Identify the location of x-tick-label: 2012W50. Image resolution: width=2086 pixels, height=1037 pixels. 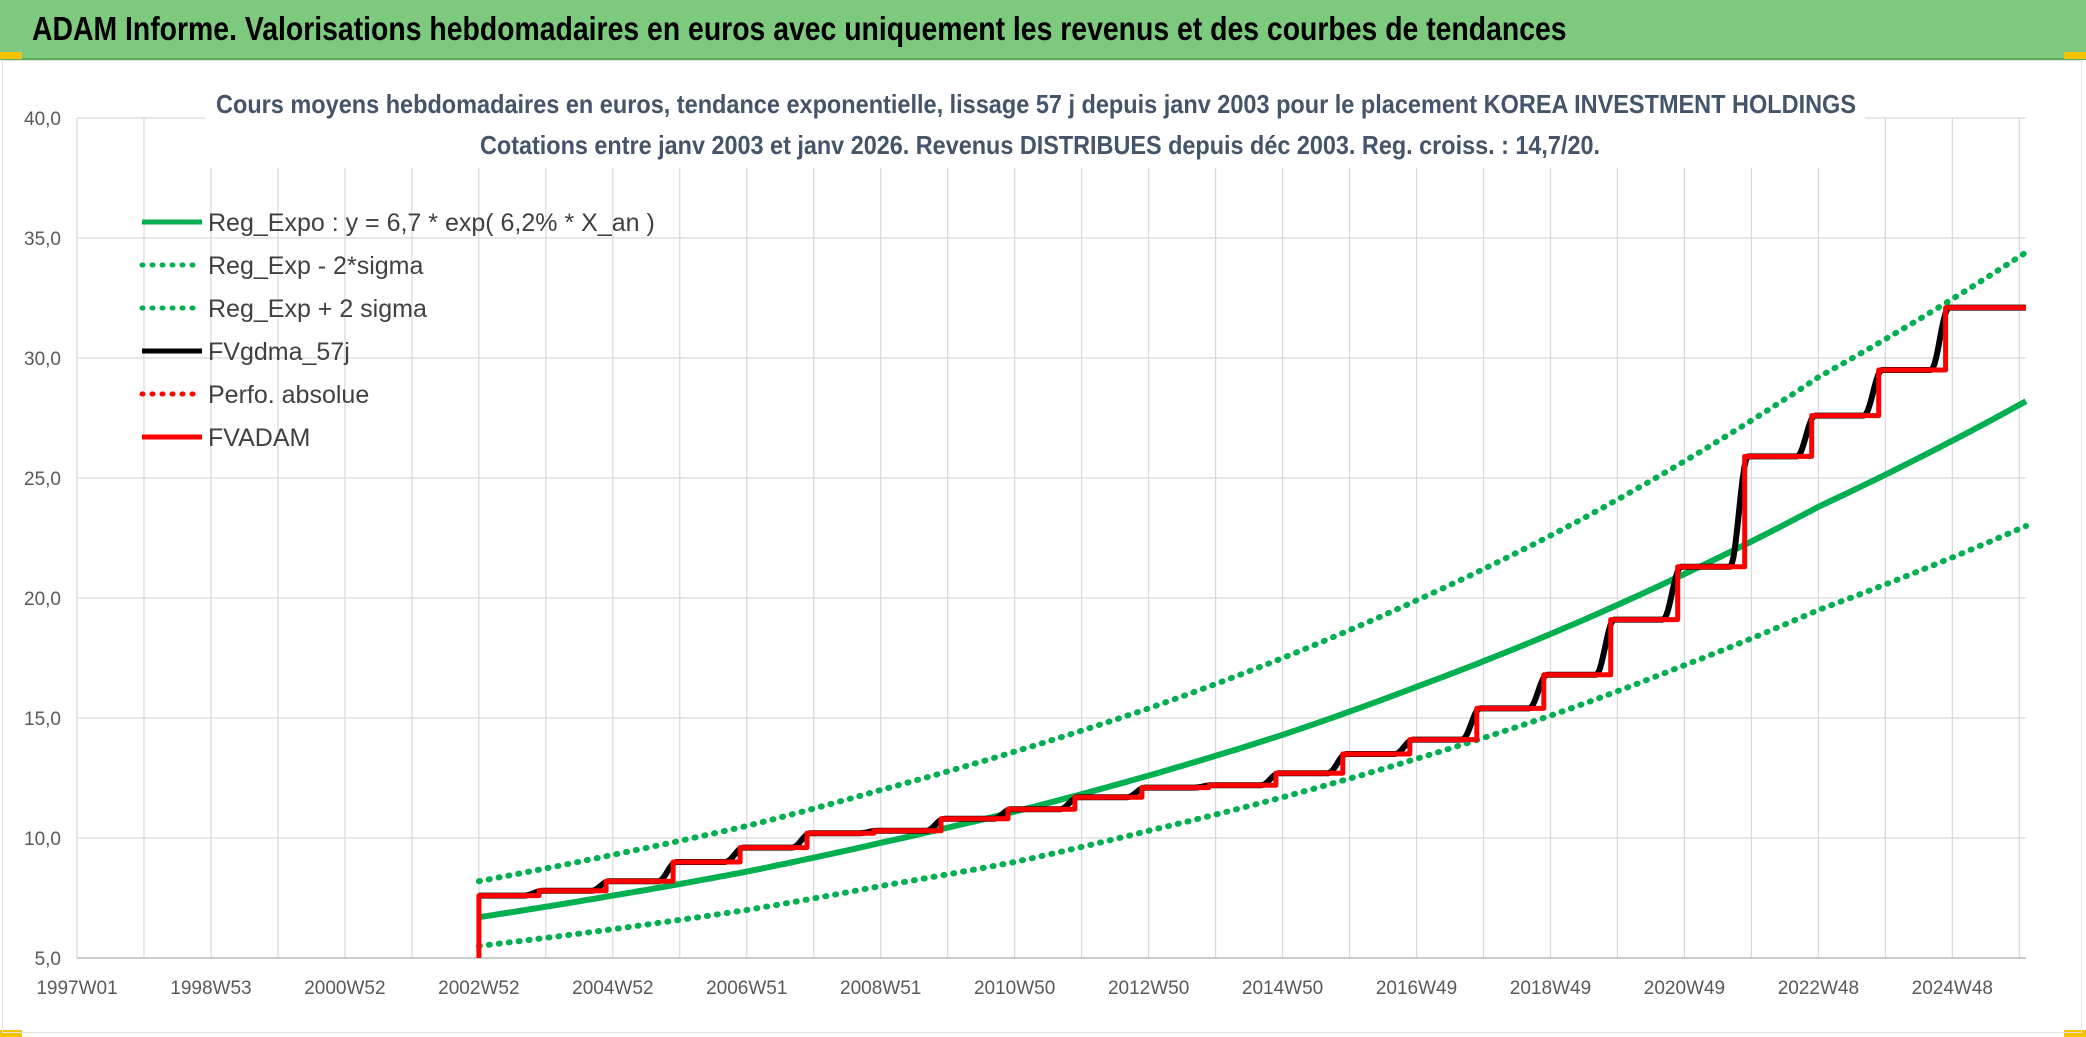
(1148, 988).